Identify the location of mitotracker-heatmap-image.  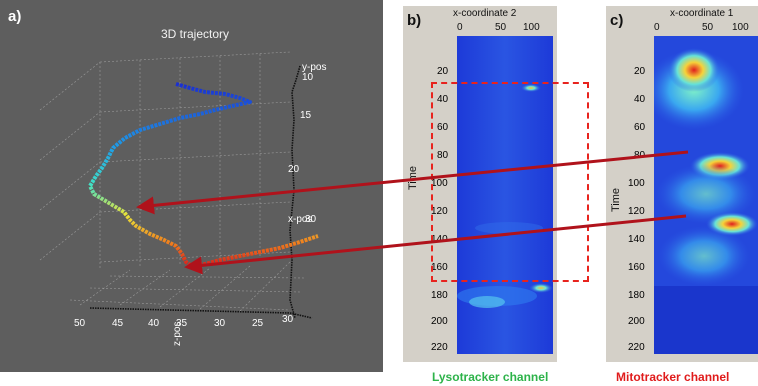
(706, 195).